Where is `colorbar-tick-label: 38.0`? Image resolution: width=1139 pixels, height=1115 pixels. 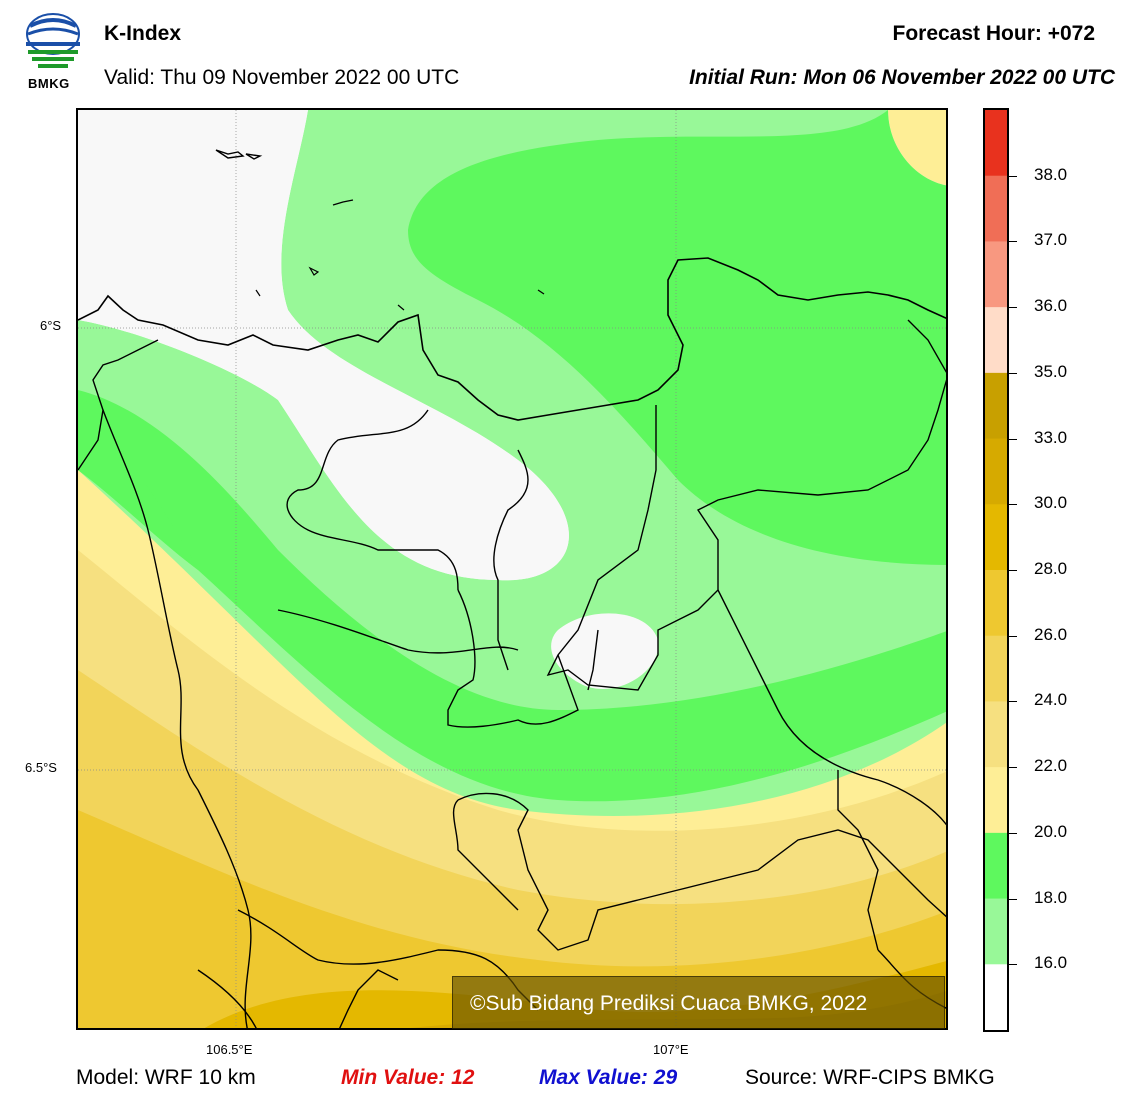 colorbar-tick-label: 38.0 is located at coordinates (1051, 174).